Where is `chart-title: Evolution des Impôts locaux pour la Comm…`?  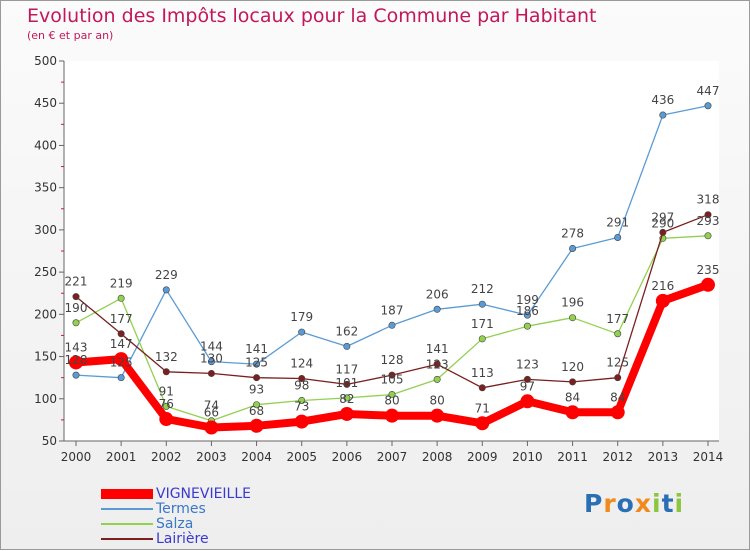
chart-title: Evolution des Impôts locaux pour la Comm… is located at coordinates (312, 16).